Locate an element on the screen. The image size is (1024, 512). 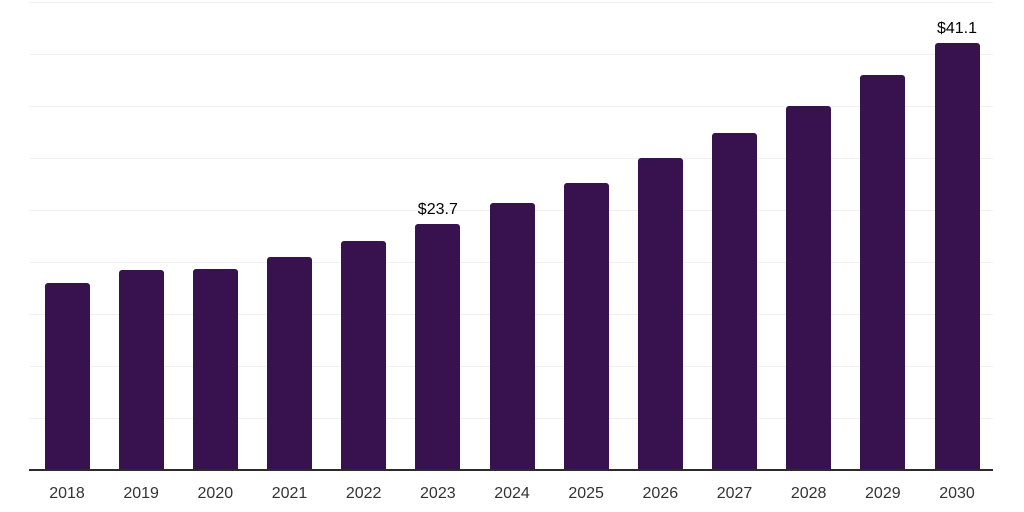
bar-2019 is located at coordinates (141, 370).